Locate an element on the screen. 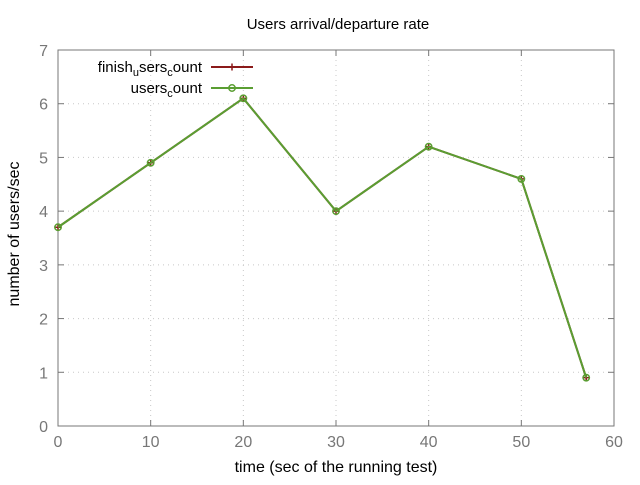  legend-label: finishuserscount is located at coordinates (150, 69).